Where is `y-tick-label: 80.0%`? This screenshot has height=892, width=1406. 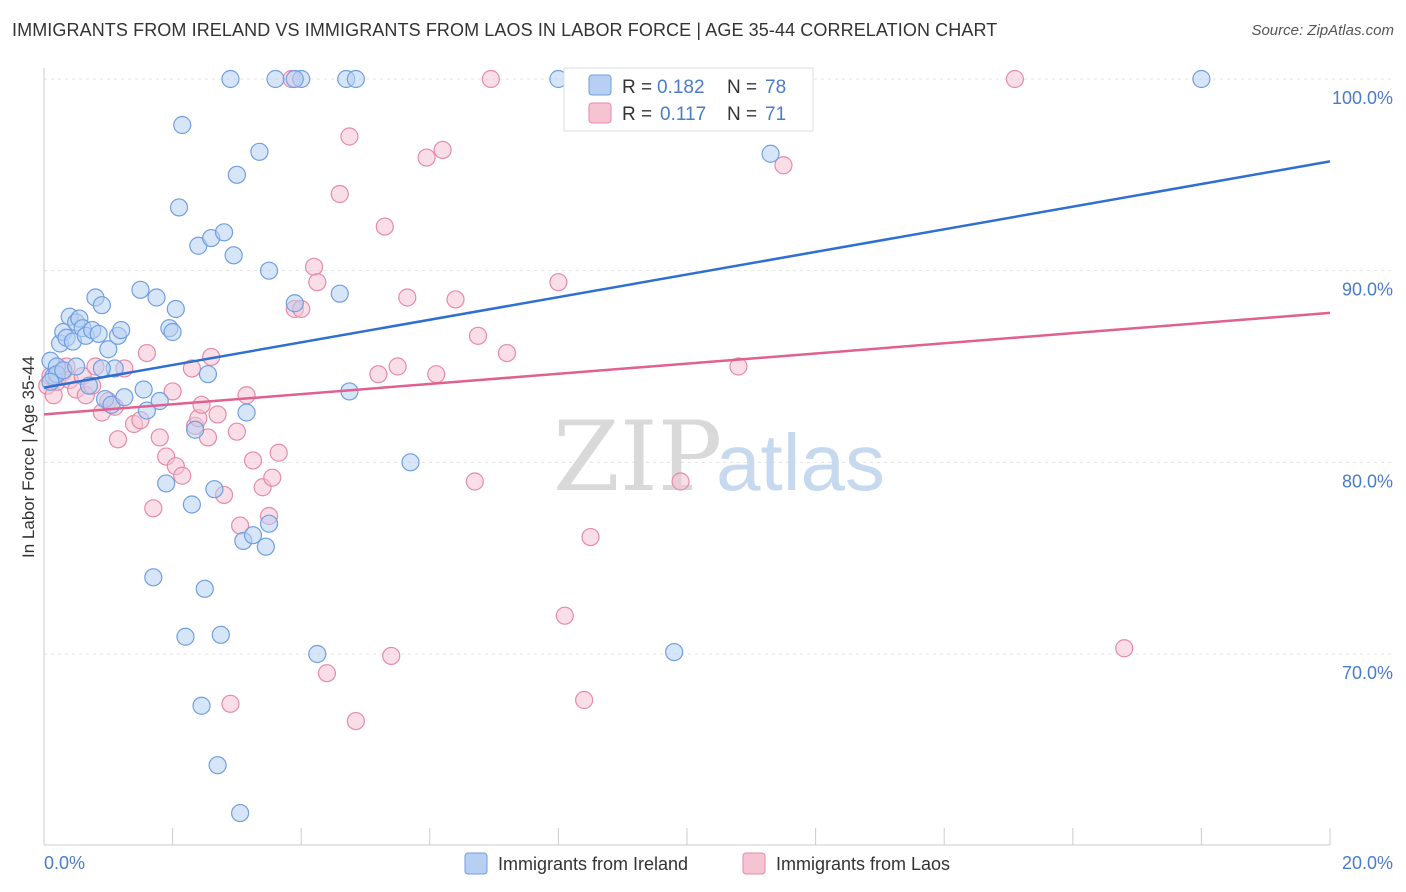 y-tick-label: 80.0% is located at coordinates (1367, 481).